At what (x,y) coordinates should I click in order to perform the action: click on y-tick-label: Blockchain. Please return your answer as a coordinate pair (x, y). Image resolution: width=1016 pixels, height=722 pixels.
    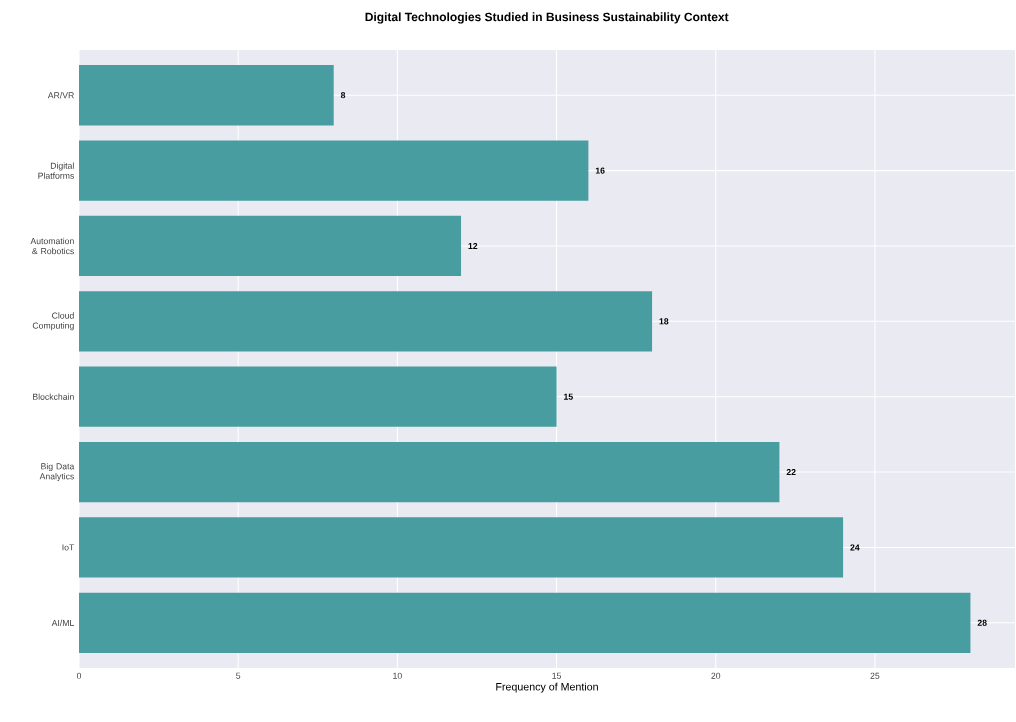
    Looking at the image, I should click on (53, 396).